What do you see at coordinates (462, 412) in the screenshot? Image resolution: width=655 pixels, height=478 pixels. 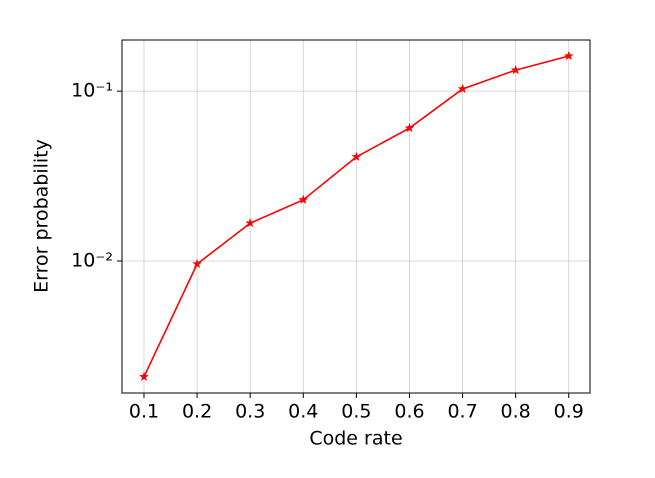 I see `x-tick-label: 0.7` at bounding box center [462, 412].